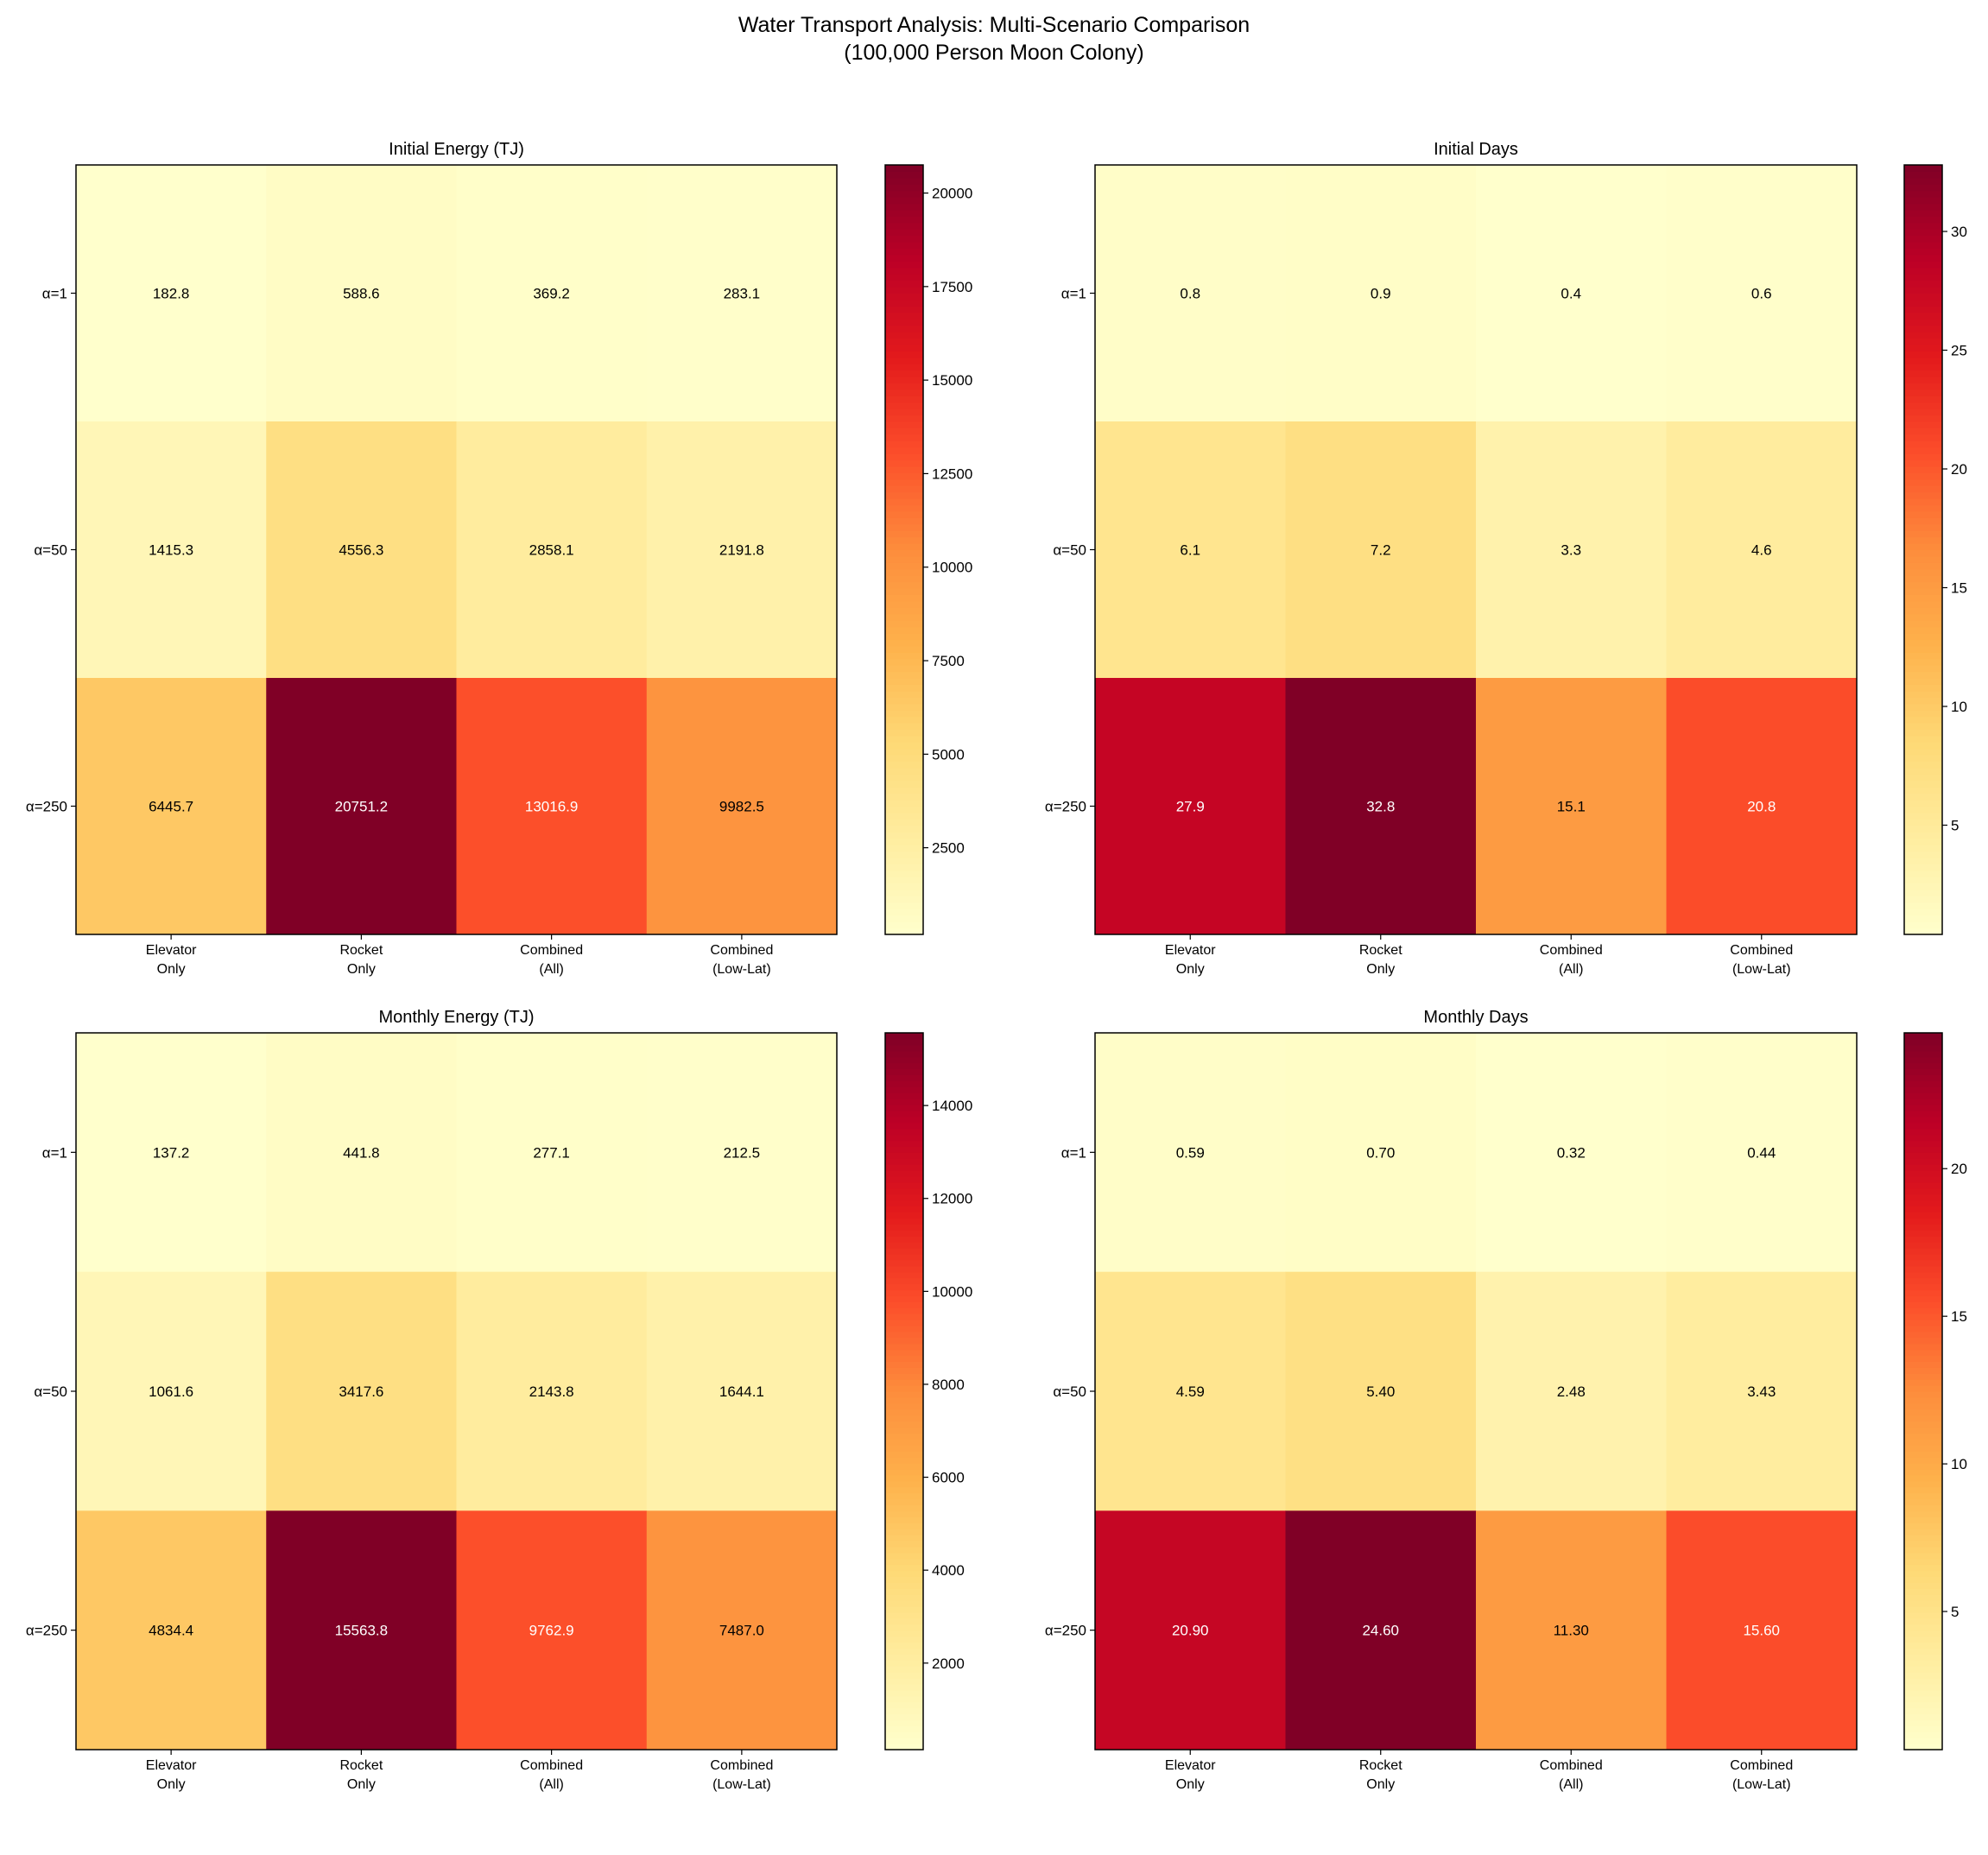  What do you see at coordinates (46, 1631) in the screenshot?
I see `y-tick-label: α=250` at bounding box center [46, 1631].